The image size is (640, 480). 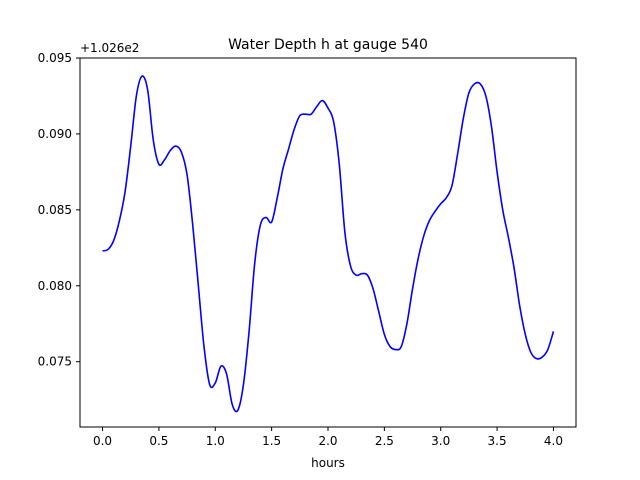 I want to click on x-tick-label: 1.0, so click(x=215, y=441).